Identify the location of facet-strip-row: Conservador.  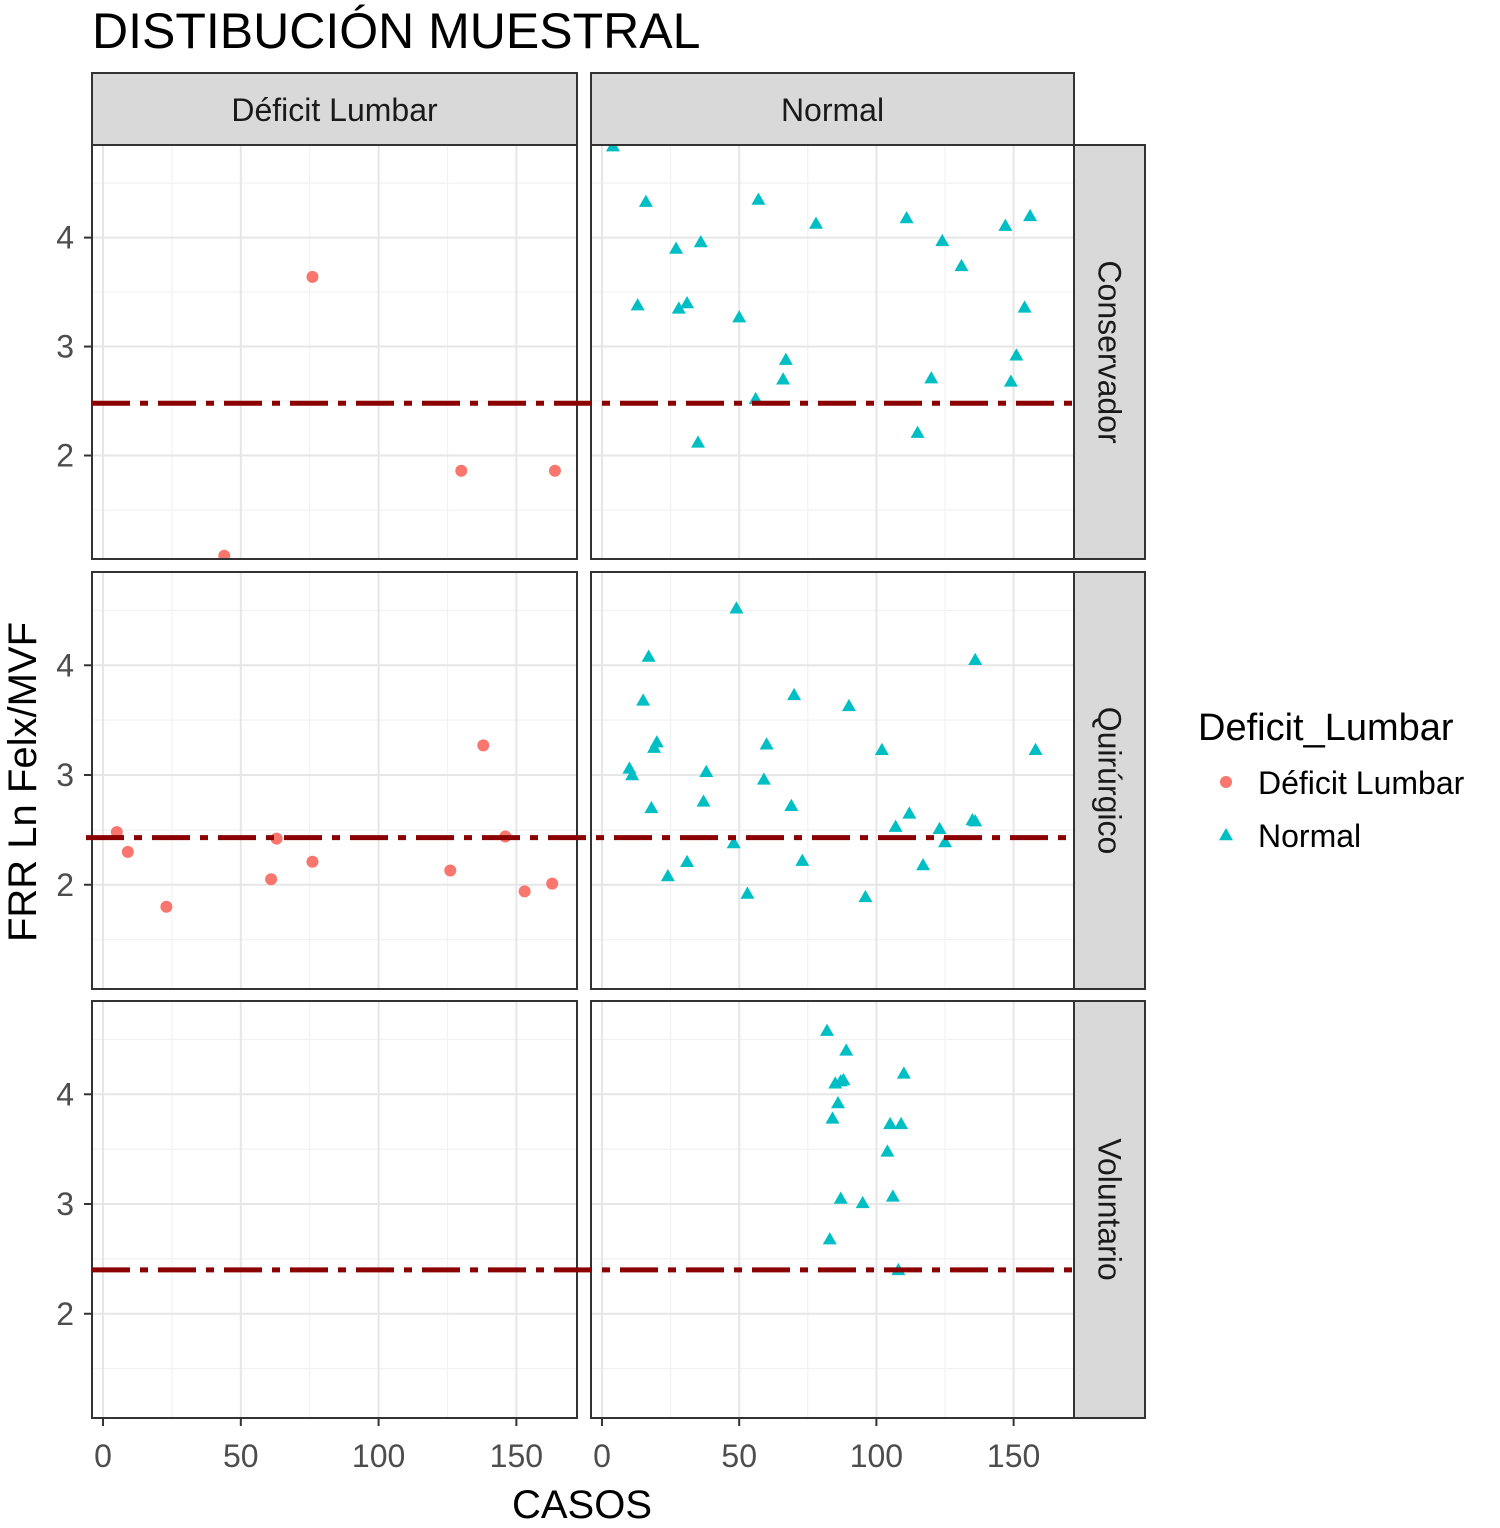
(1109, 352).